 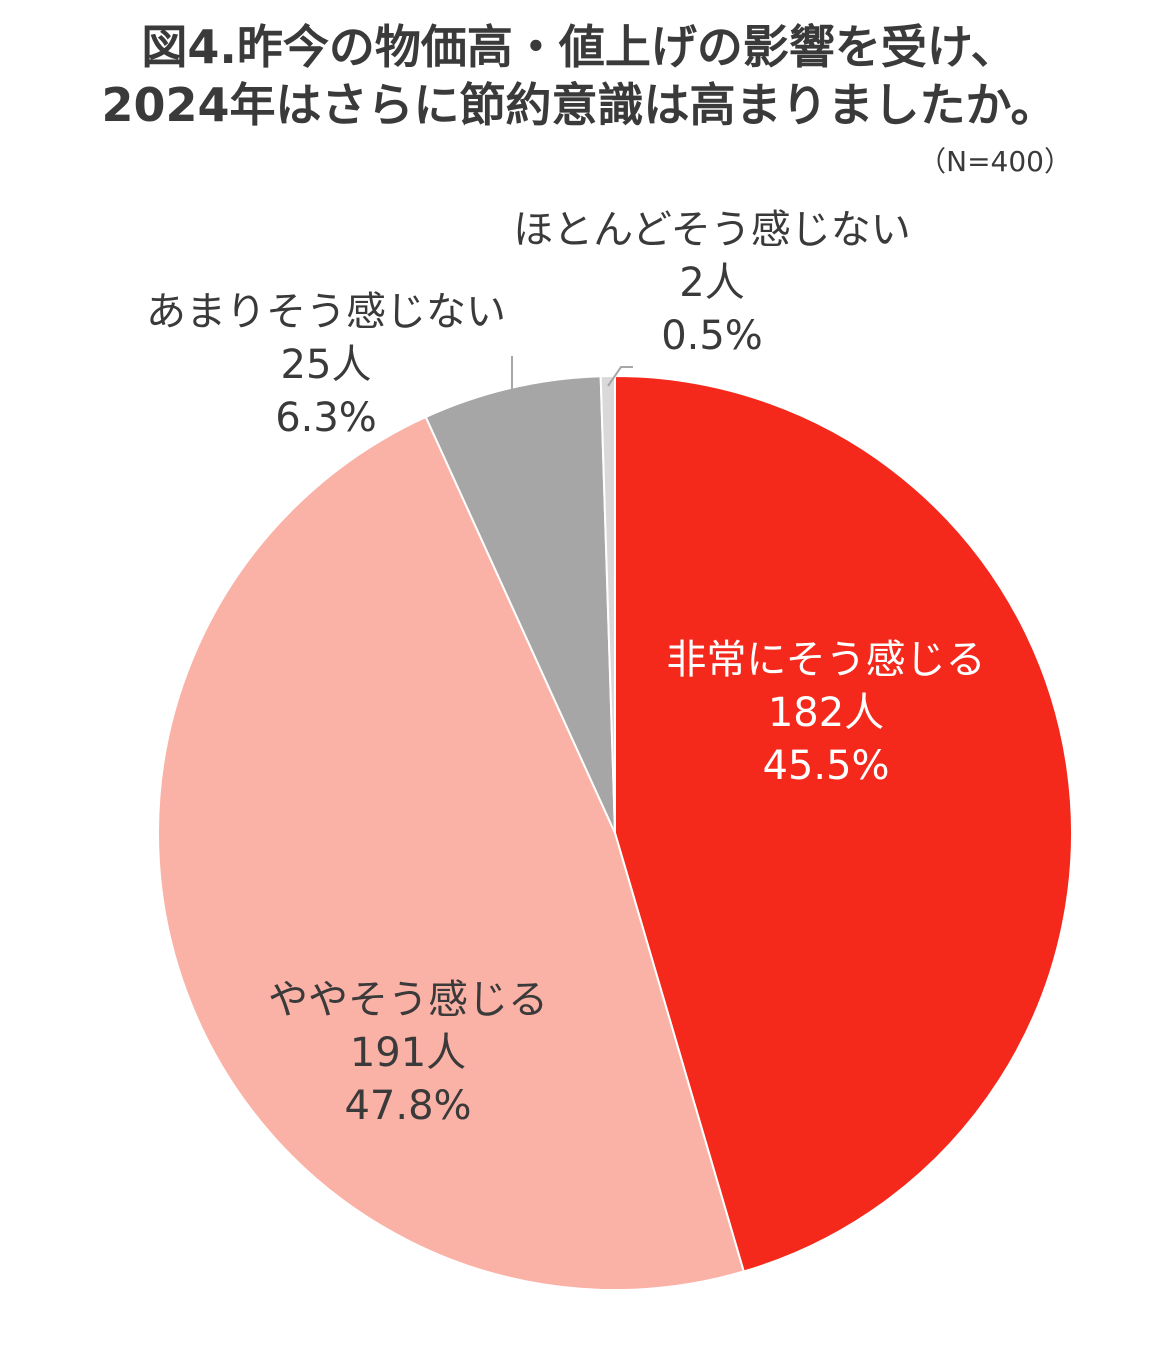 I want to click on slice-count-hardly: 2人, so click(x=711, y=283).